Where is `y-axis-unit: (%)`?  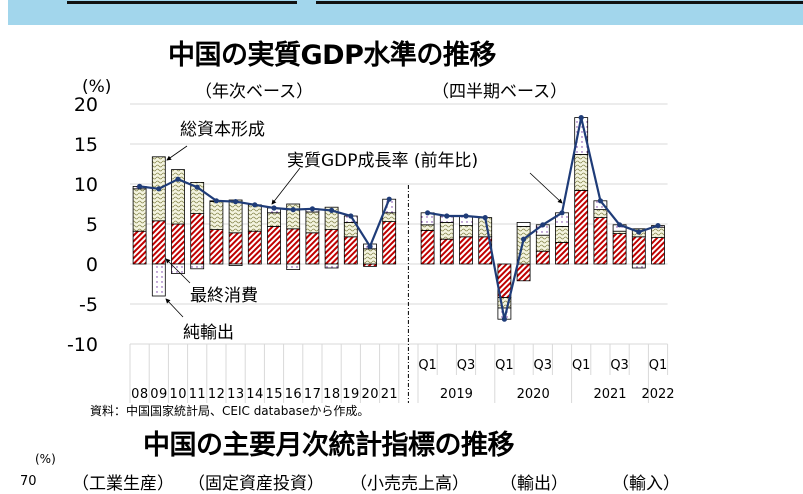 y-axis-unit: (%) is located at coordinates (97, 87).